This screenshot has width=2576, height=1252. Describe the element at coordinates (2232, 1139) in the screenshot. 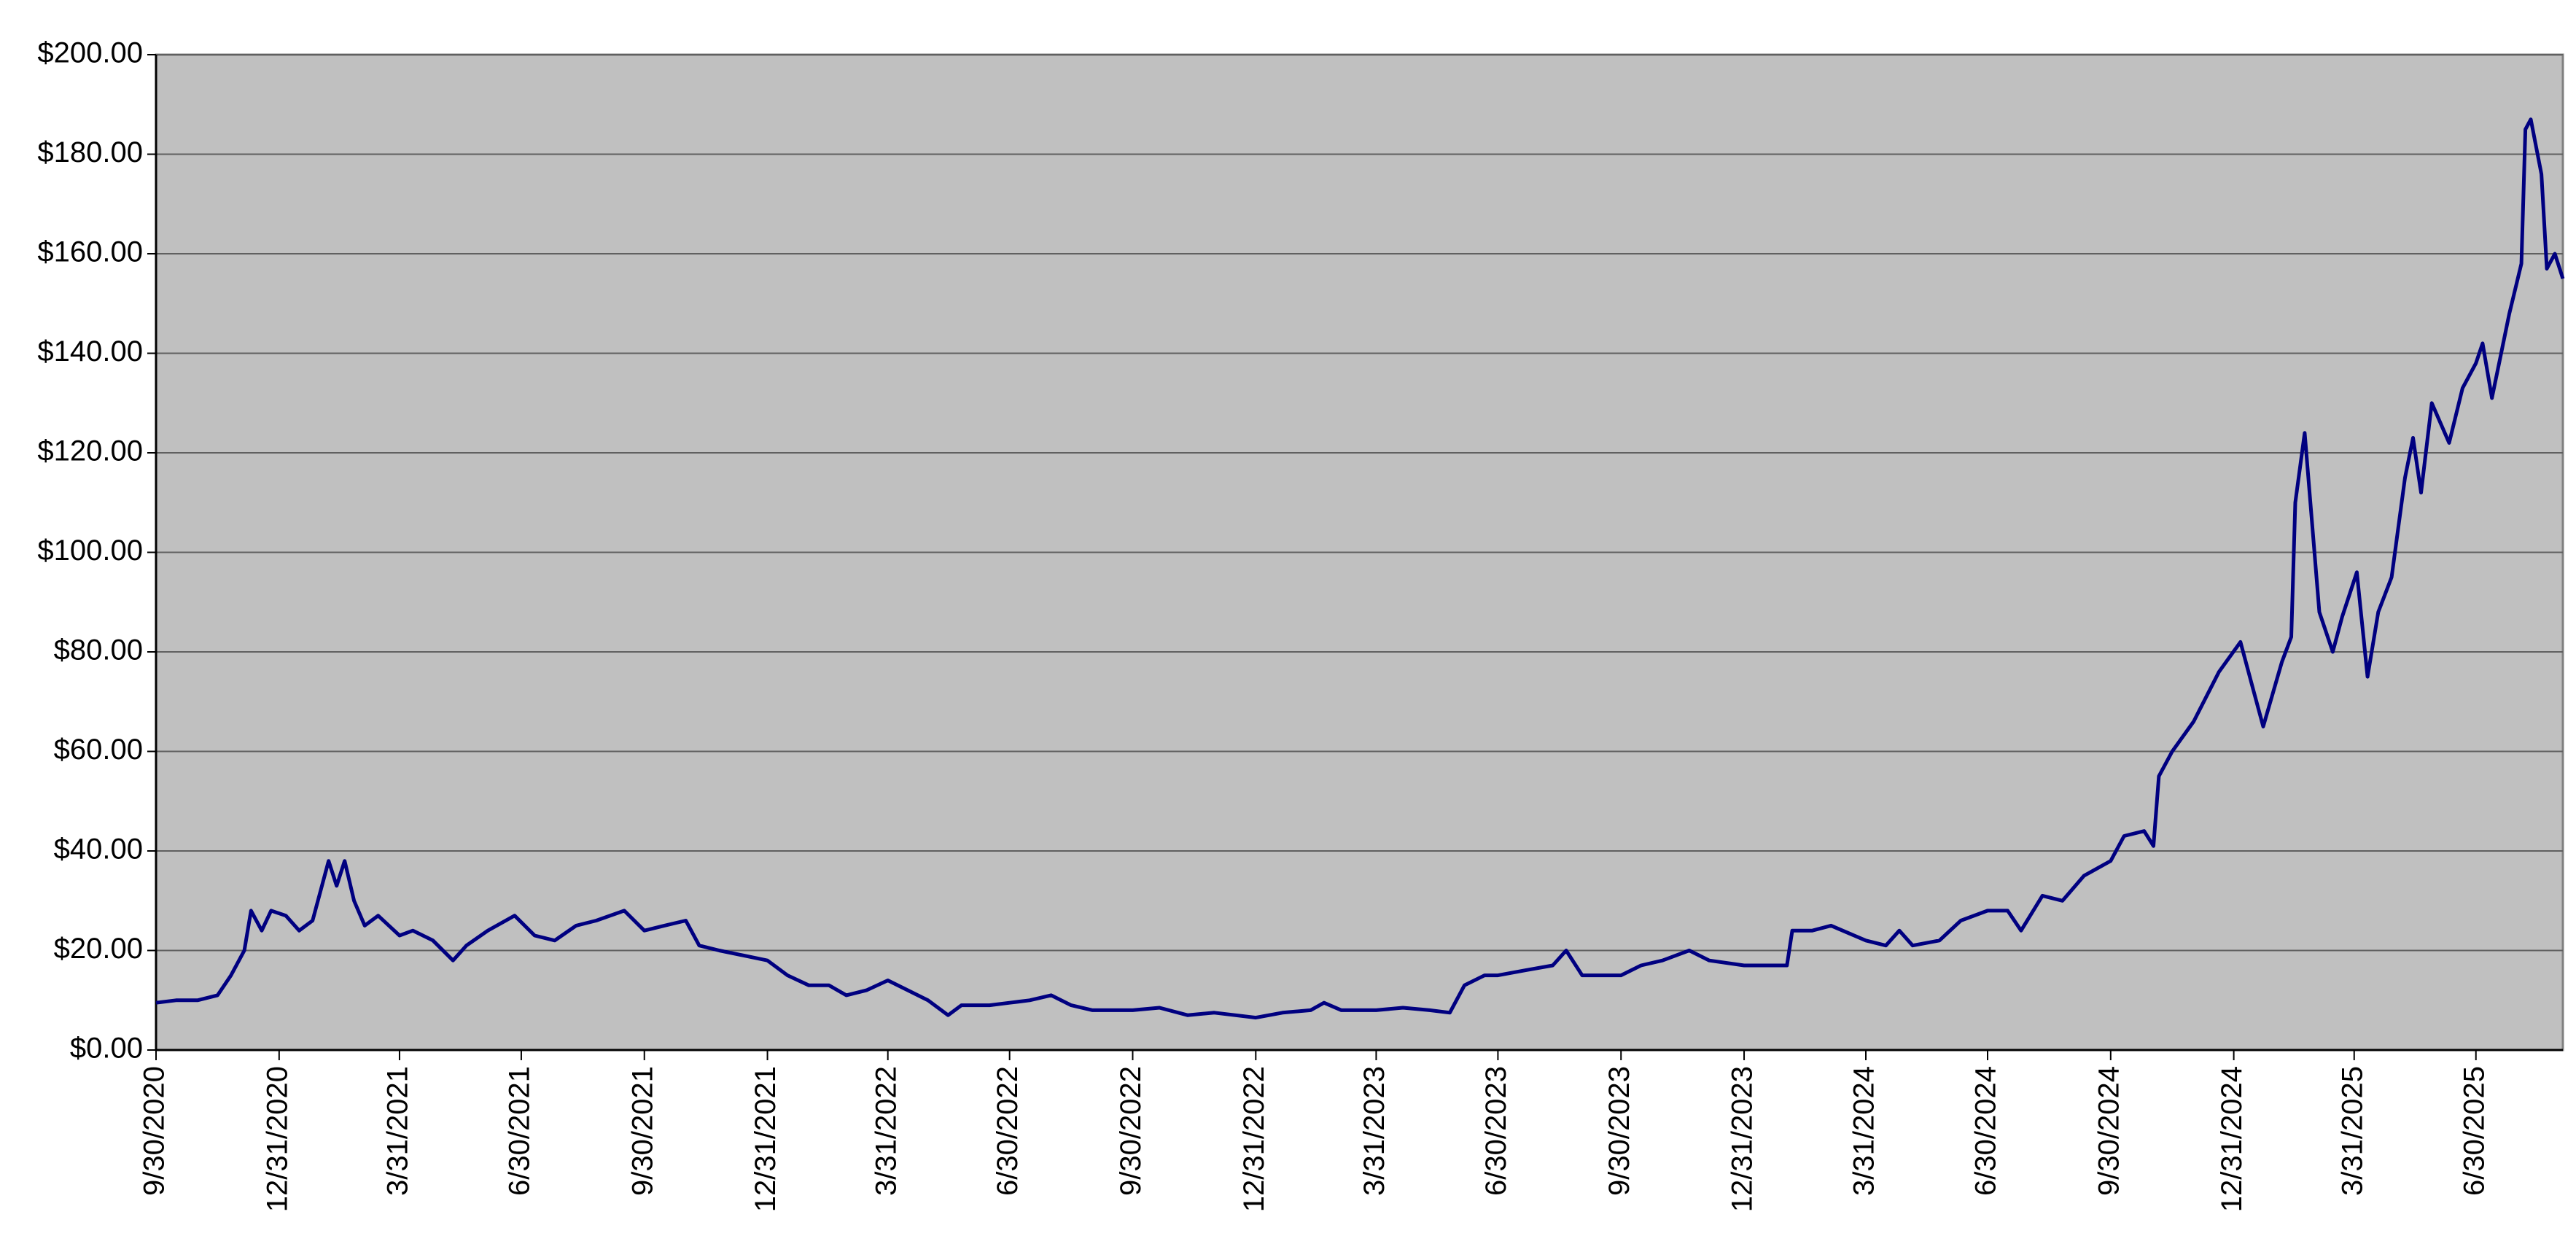

I see `x-tick-label: 12/31/2024` at that location.